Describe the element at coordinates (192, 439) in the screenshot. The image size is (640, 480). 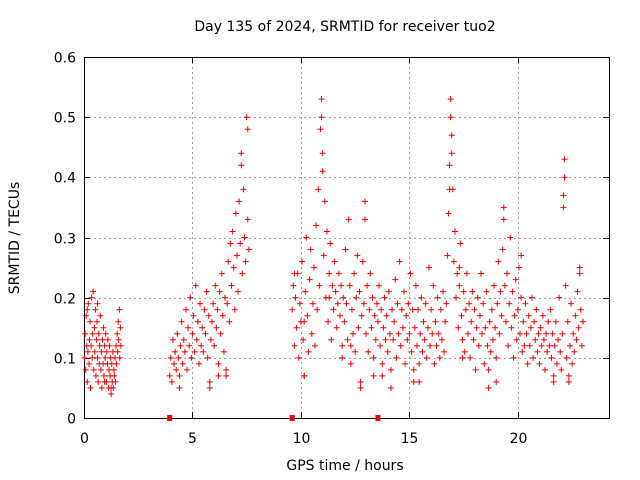
I see `x-tick-label: 5` at that location.